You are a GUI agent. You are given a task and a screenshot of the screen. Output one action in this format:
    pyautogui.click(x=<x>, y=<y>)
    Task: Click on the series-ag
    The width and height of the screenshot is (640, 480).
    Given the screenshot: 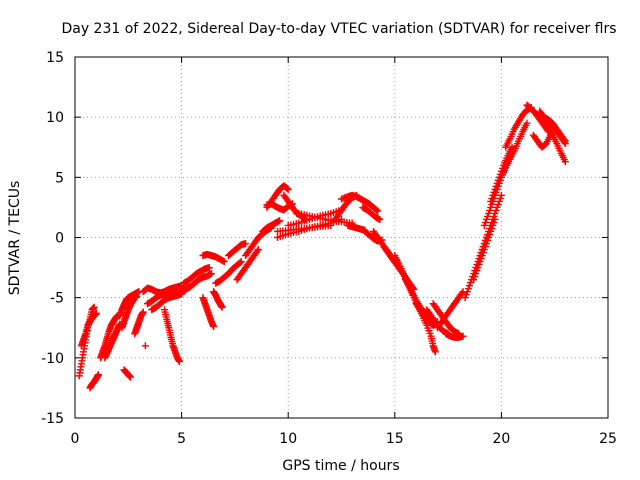 What is the action you would take?
    pyautogui.click(x=360, y=203)
    